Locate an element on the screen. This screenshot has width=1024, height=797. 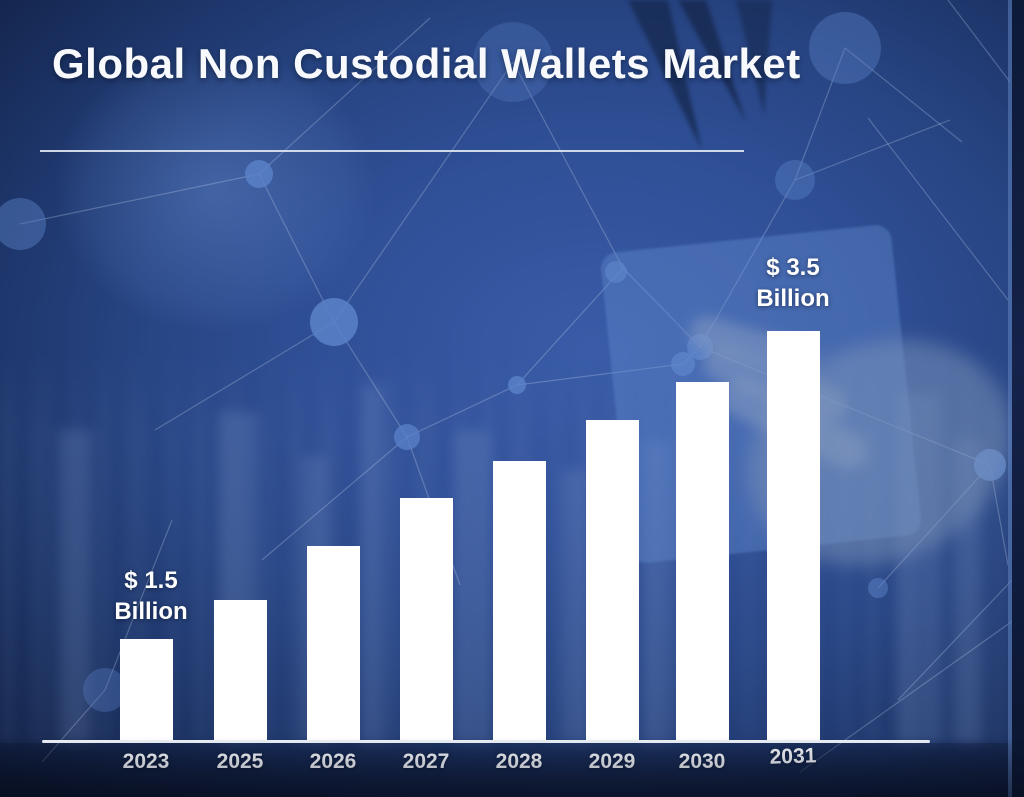
year-label-2026: 2026 is located at coordinates (333, 762).